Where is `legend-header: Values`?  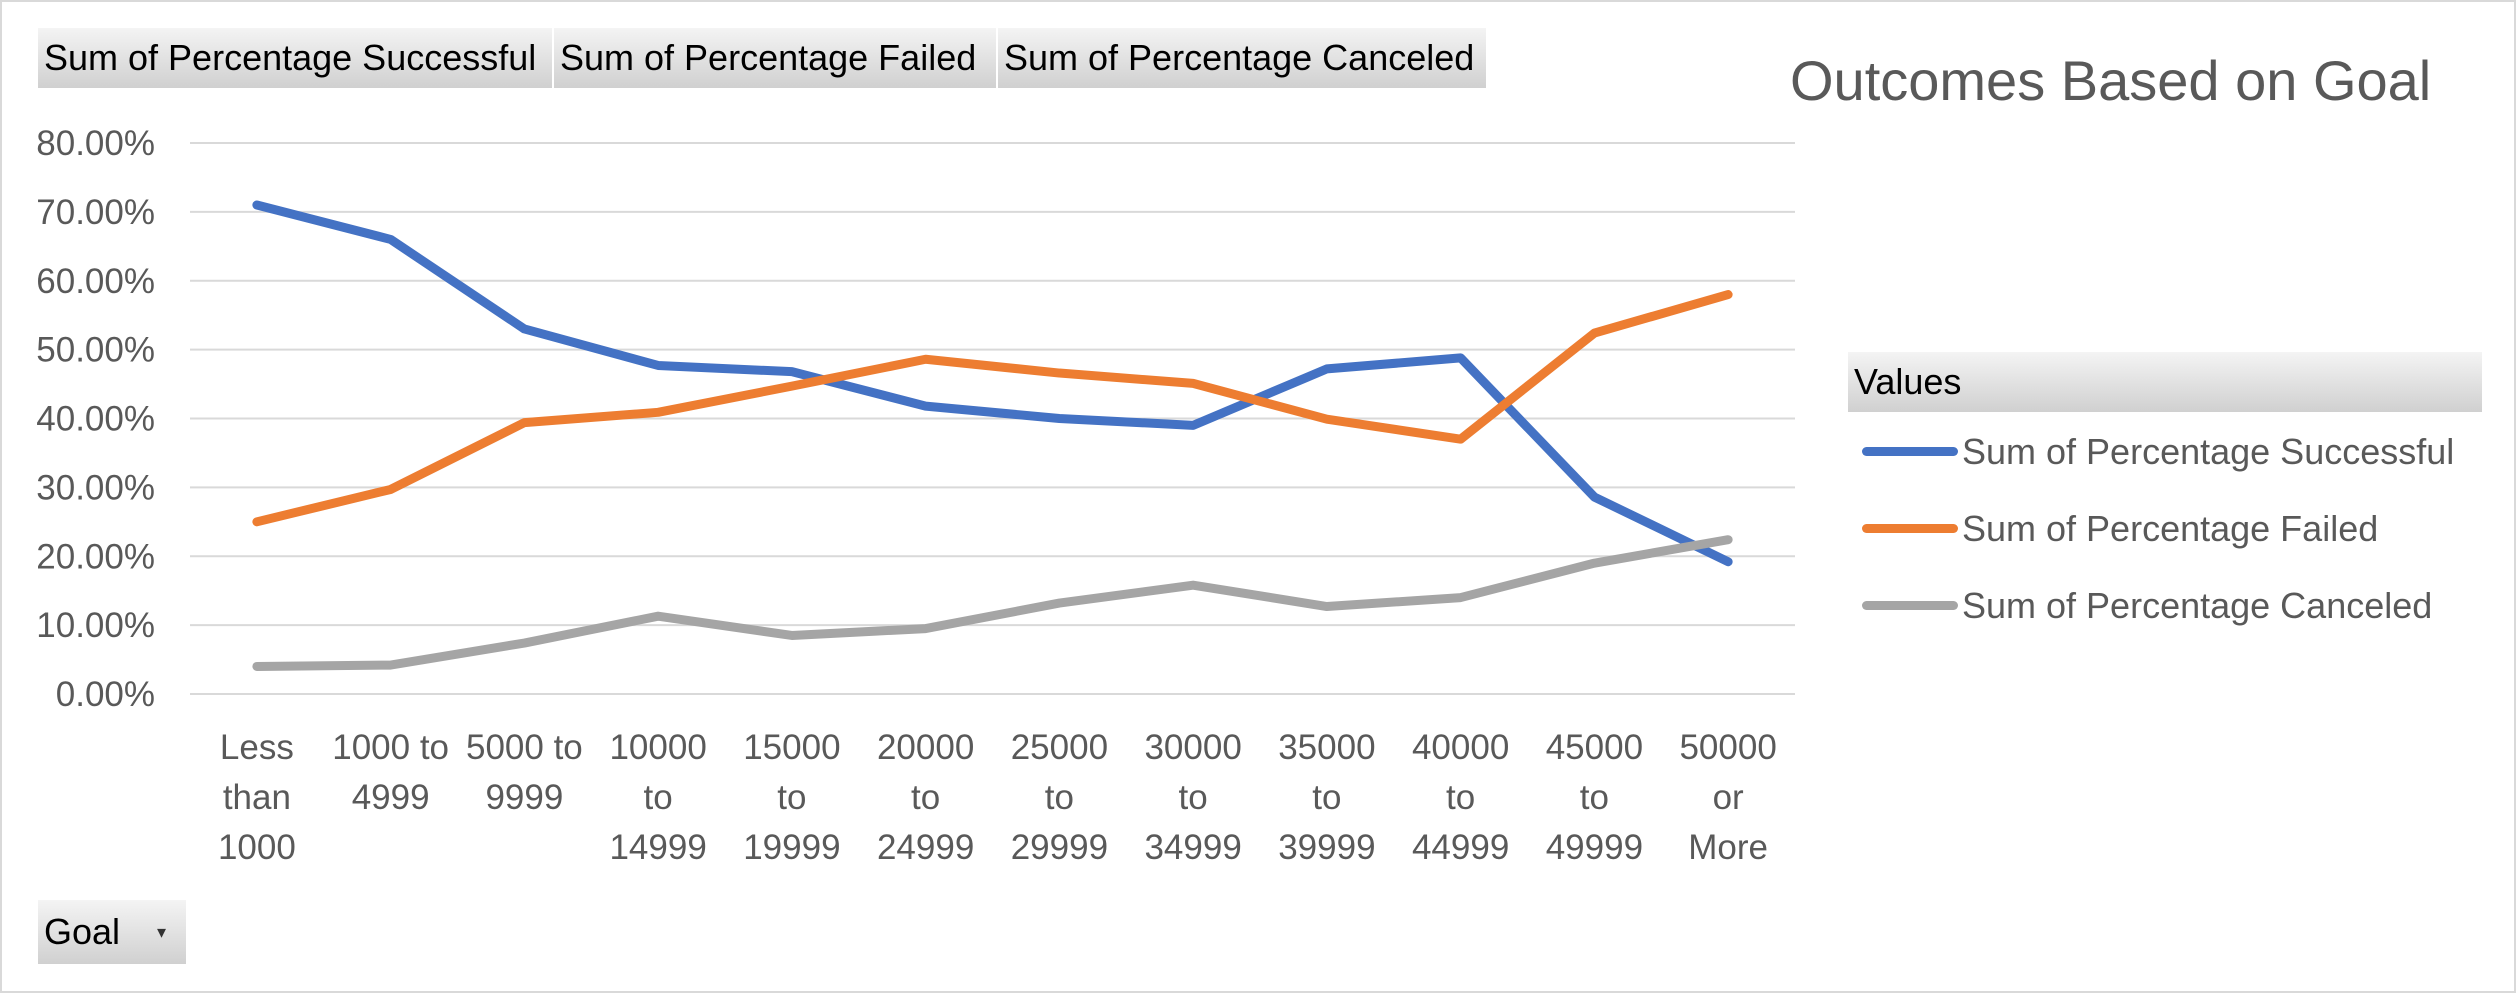
legend-header: Values is located at coordinates (2165, 382).